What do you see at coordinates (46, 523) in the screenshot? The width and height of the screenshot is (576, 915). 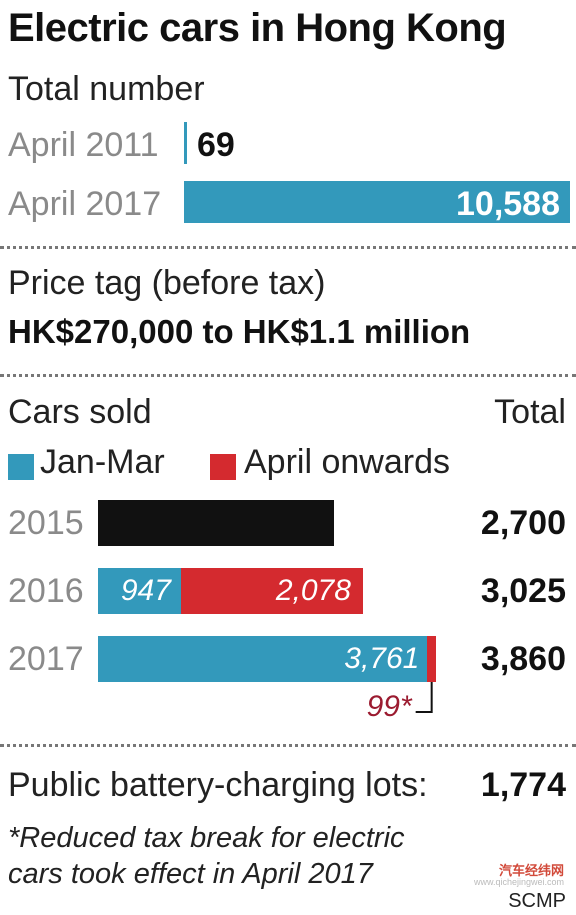 I see `year-label-2015: 2015` at bounding box center [46, 523].